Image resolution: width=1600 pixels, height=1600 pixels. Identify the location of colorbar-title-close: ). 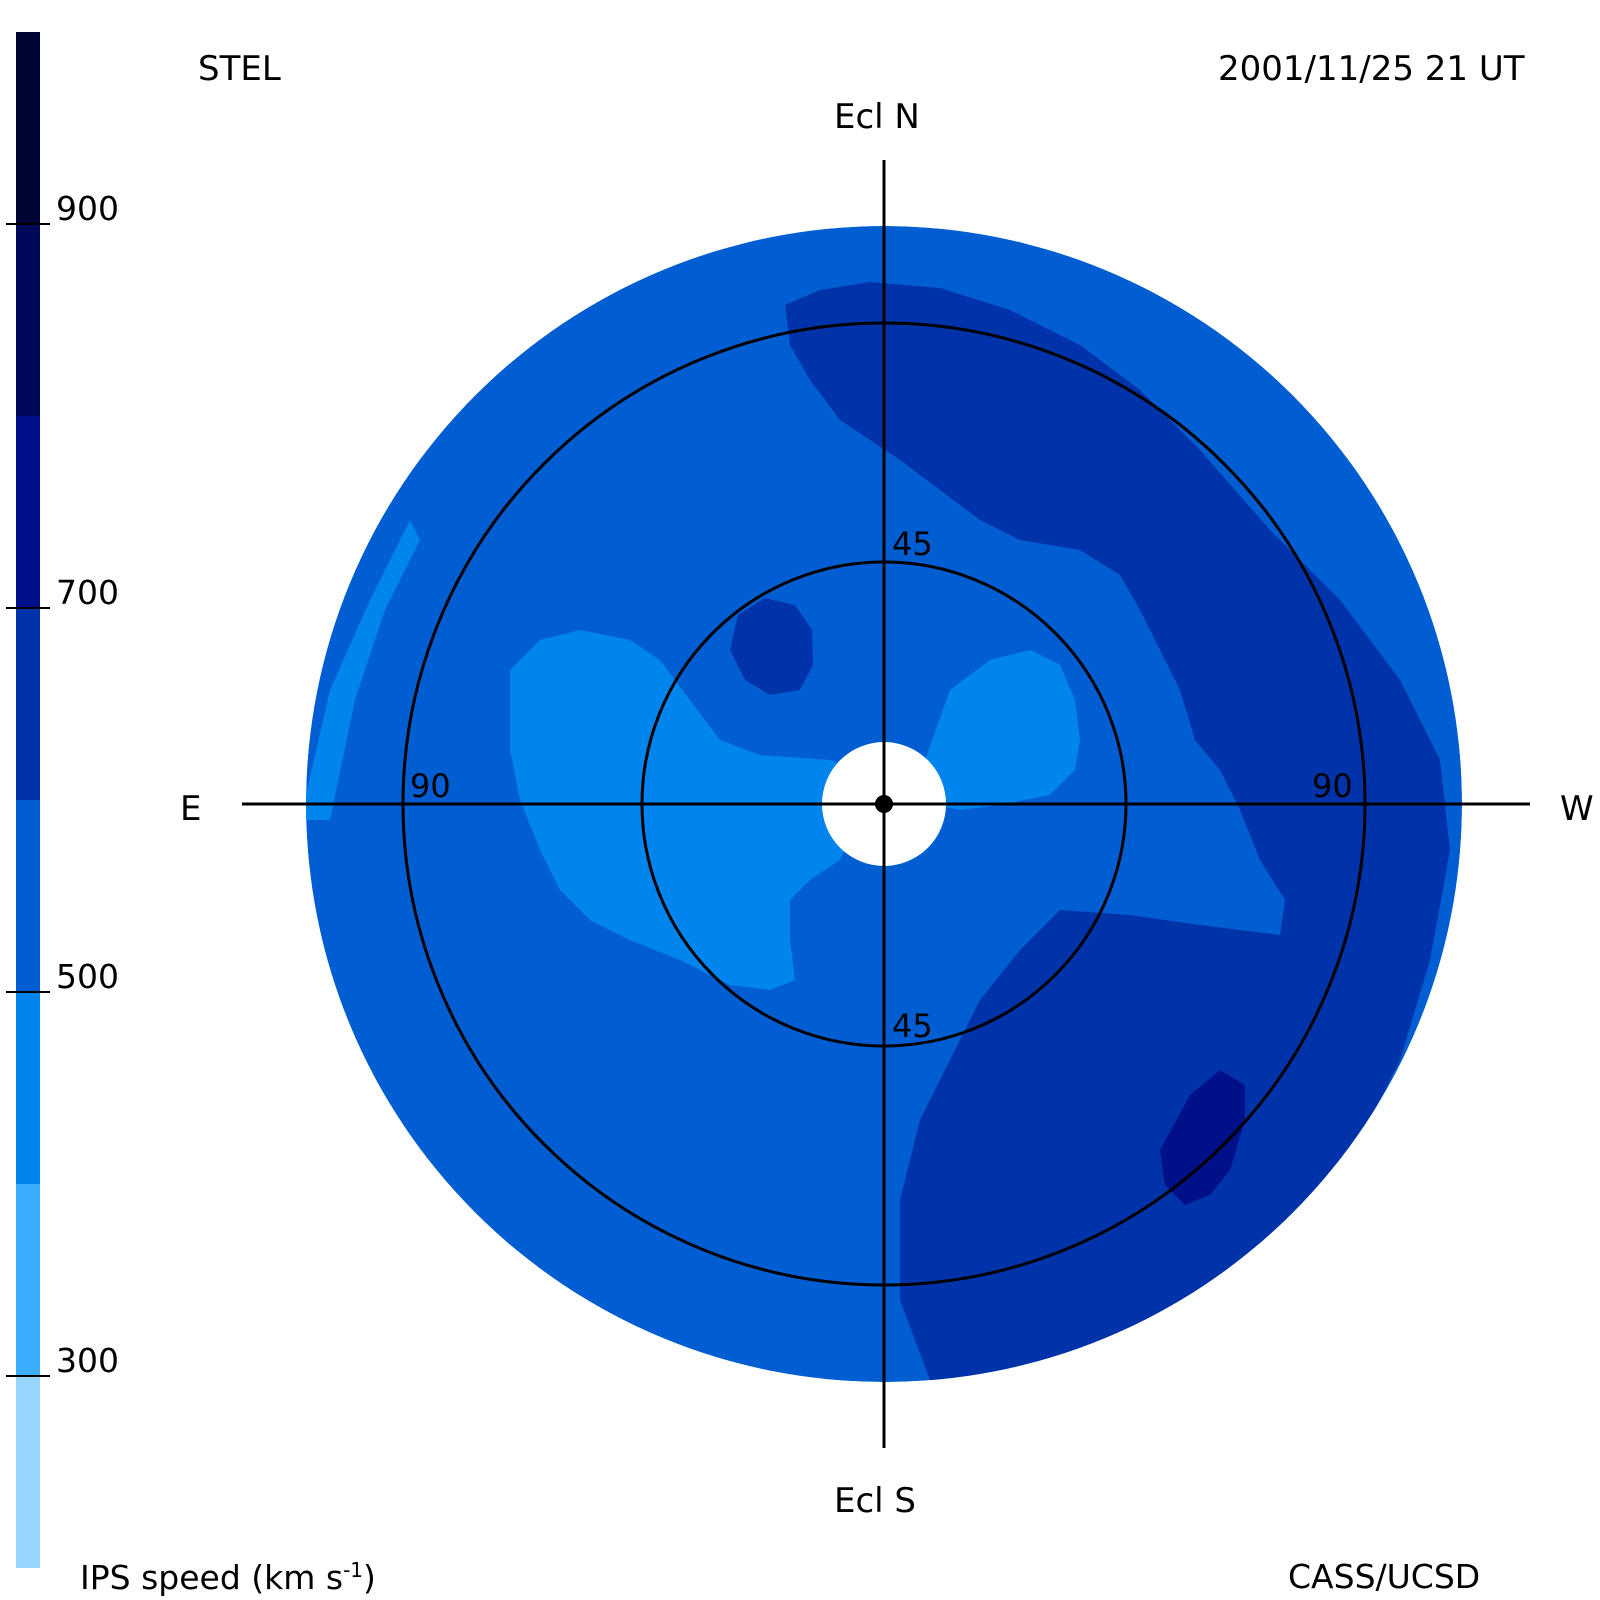
(369, 1577).